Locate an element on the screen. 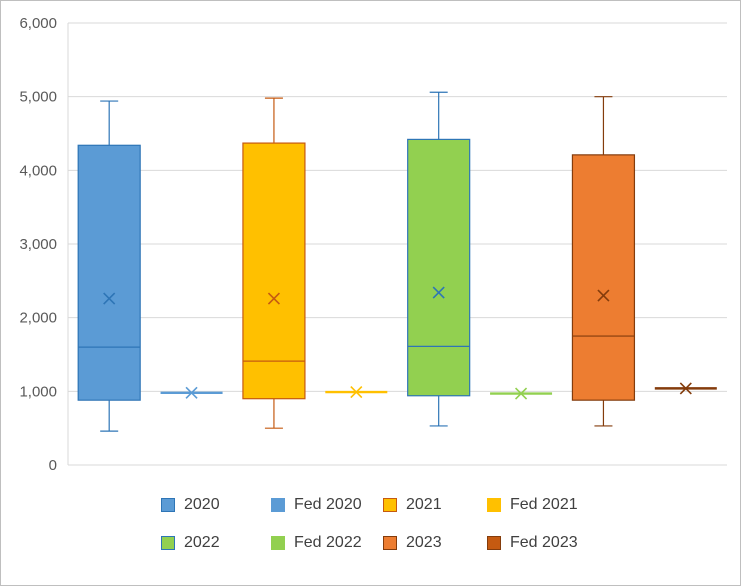  legend-item: Fed 2021 is located at coordinates (547, 505).